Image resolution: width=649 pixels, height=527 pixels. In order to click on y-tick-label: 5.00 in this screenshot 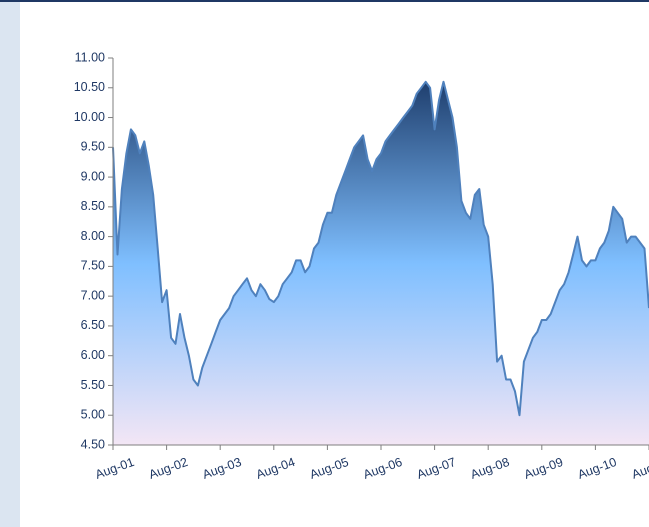, I will do `click(93, 415)`.